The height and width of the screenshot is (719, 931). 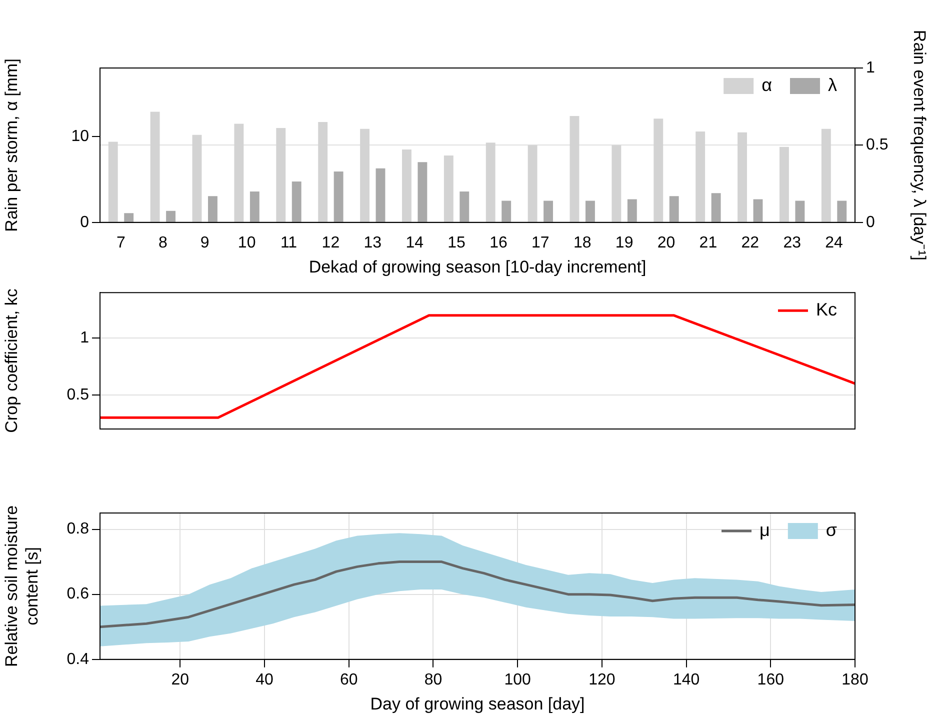 What do you see at coordinates (855, 679) in the screenshot?
I see `x-tick-label: 180` at bounding box center [855, 679].